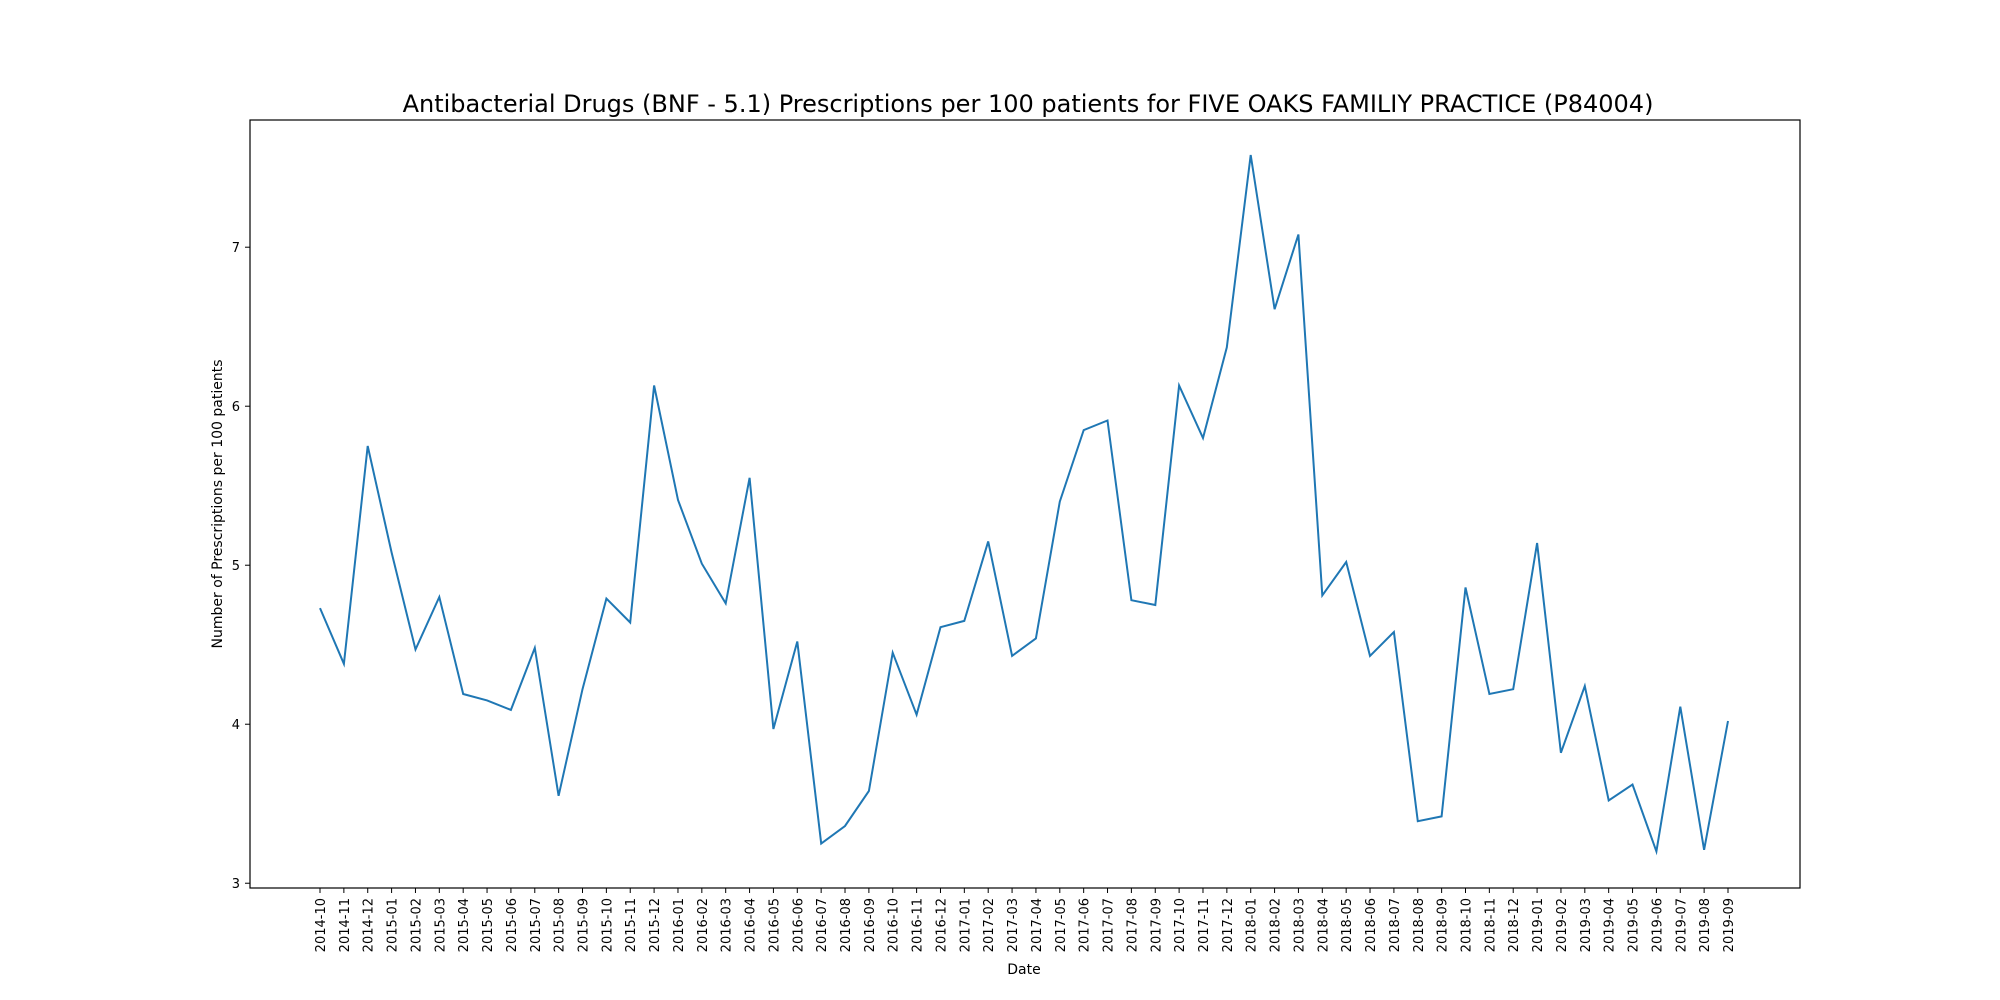 The width and height of the screenshot is (2000, 1000). Describe the element at coordinates (1562, 925) in the screenshot. I see `x-tick-label: 2019-02` at that location.